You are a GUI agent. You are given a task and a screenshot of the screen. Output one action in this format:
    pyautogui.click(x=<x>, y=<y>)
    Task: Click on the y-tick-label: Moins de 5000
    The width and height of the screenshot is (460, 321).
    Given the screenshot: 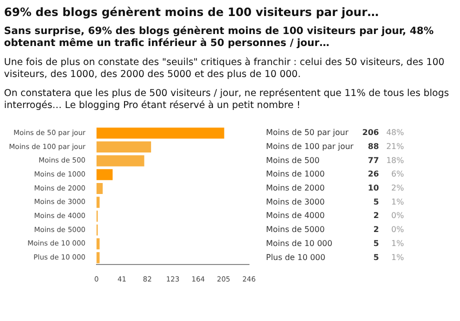 What is the action you would take?
    pyautogui.click(x=295, y=229)
    